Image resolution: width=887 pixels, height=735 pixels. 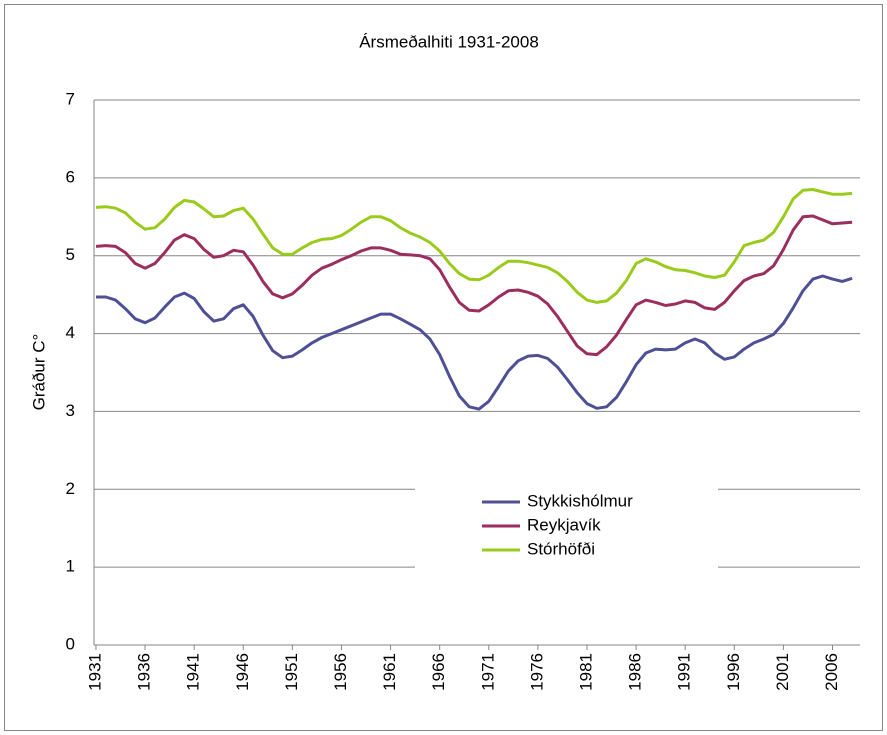 I want to click on y-tick-label: 7, so click(x=70, y=98).